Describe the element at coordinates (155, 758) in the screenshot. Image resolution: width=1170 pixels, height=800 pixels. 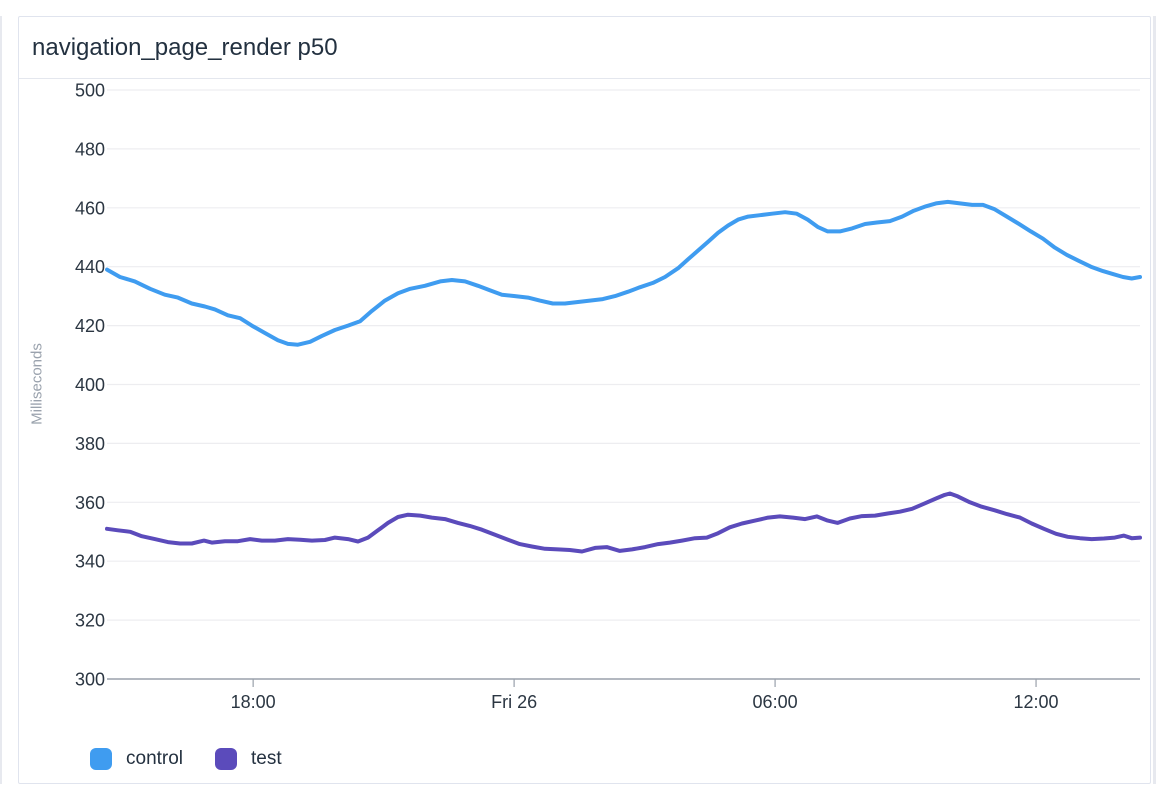
I see `legend-label-control: control` at that location.